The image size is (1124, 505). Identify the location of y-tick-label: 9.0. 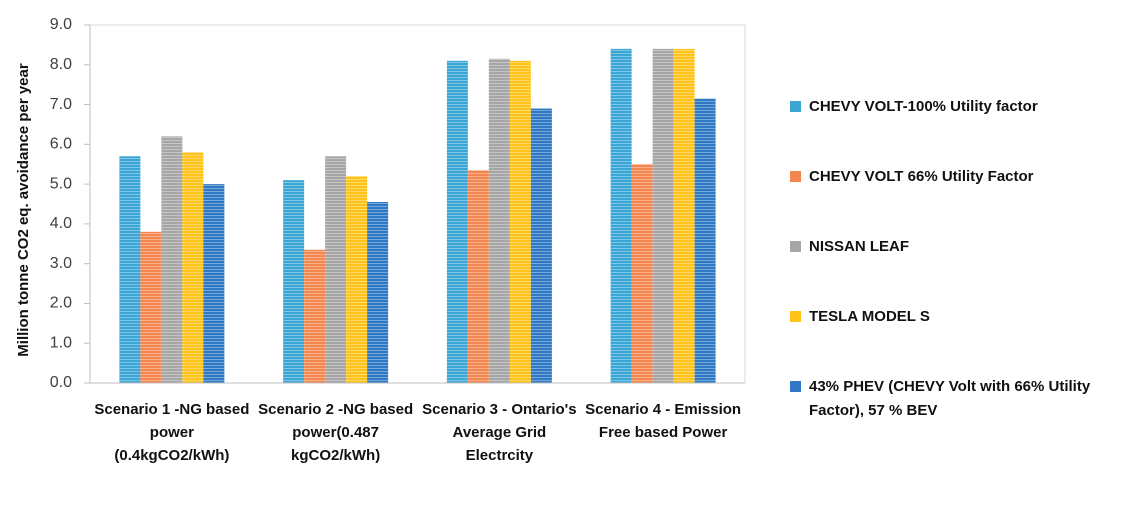
(61, 24).